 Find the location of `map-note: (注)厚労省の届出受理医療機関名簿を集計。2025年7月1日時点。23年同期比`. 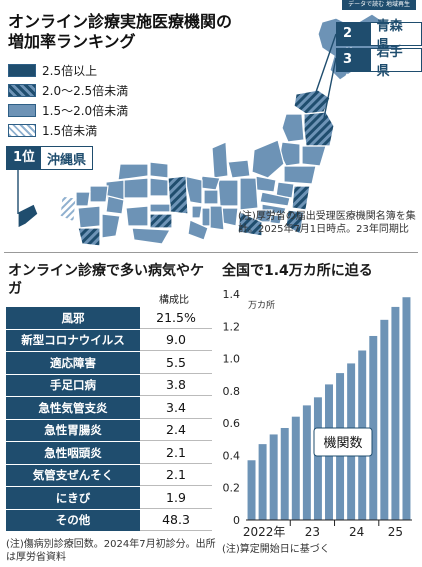

map-note: (注)厚労省の届出受理医療機関名簿を集計。2025年7月1日時点。23年同期比 is located at coordinates (327, 223).